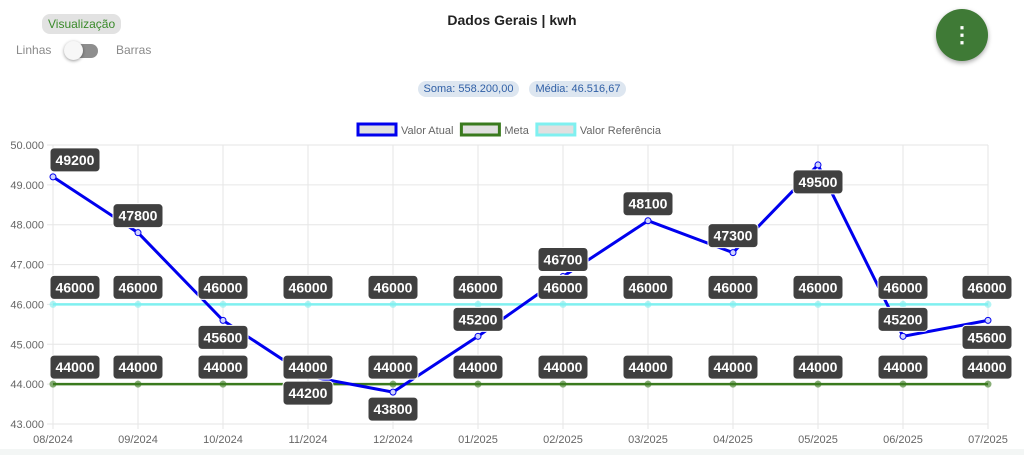 Image resolution: width=1024 pixels, height=455 pixels. I want to click on x-tick-label: 02/2025, so click(563, 440).